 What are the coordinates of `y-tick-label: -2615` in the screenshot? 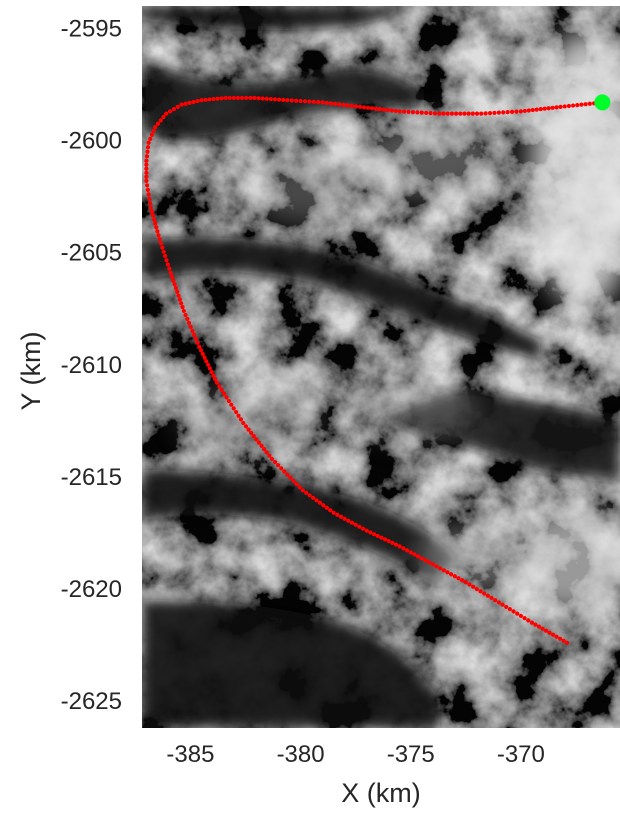 It's located at (91, 477).